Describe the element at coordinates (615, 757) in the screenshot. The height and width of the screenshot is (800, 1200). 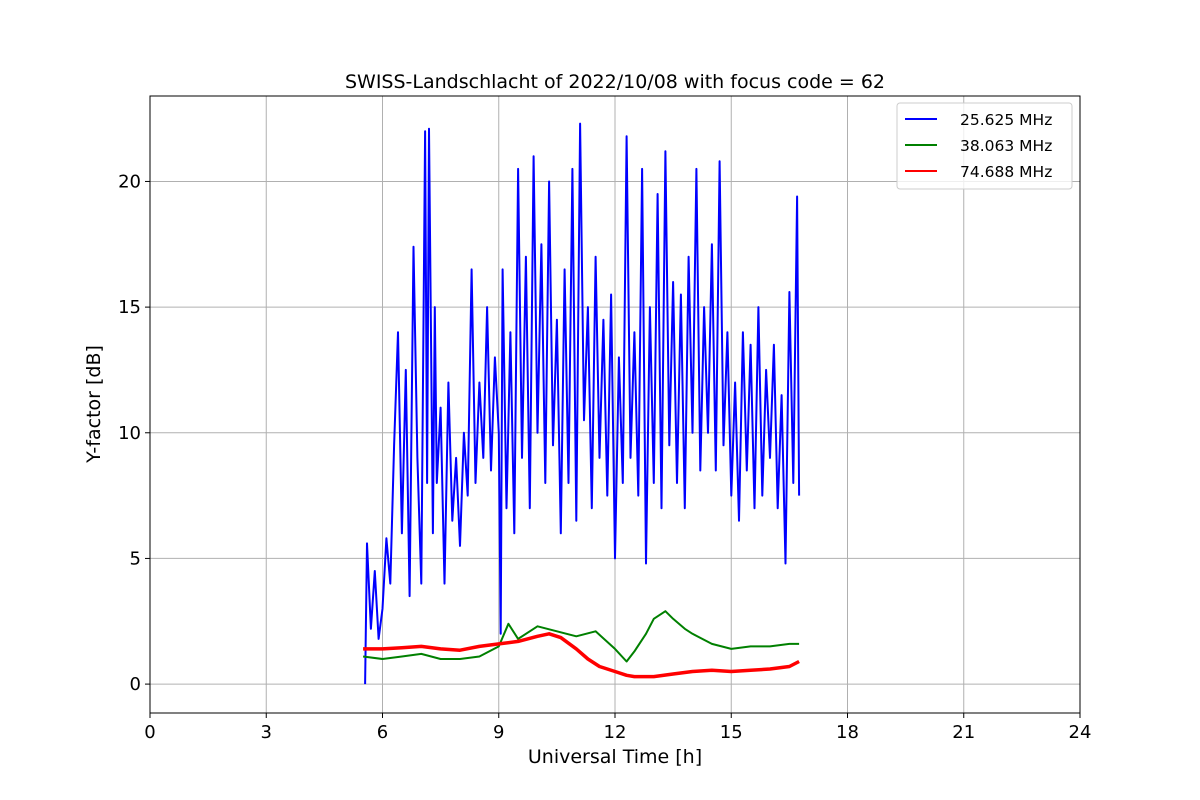
I see `x-axis-label: Universal Time [h]` at that location.